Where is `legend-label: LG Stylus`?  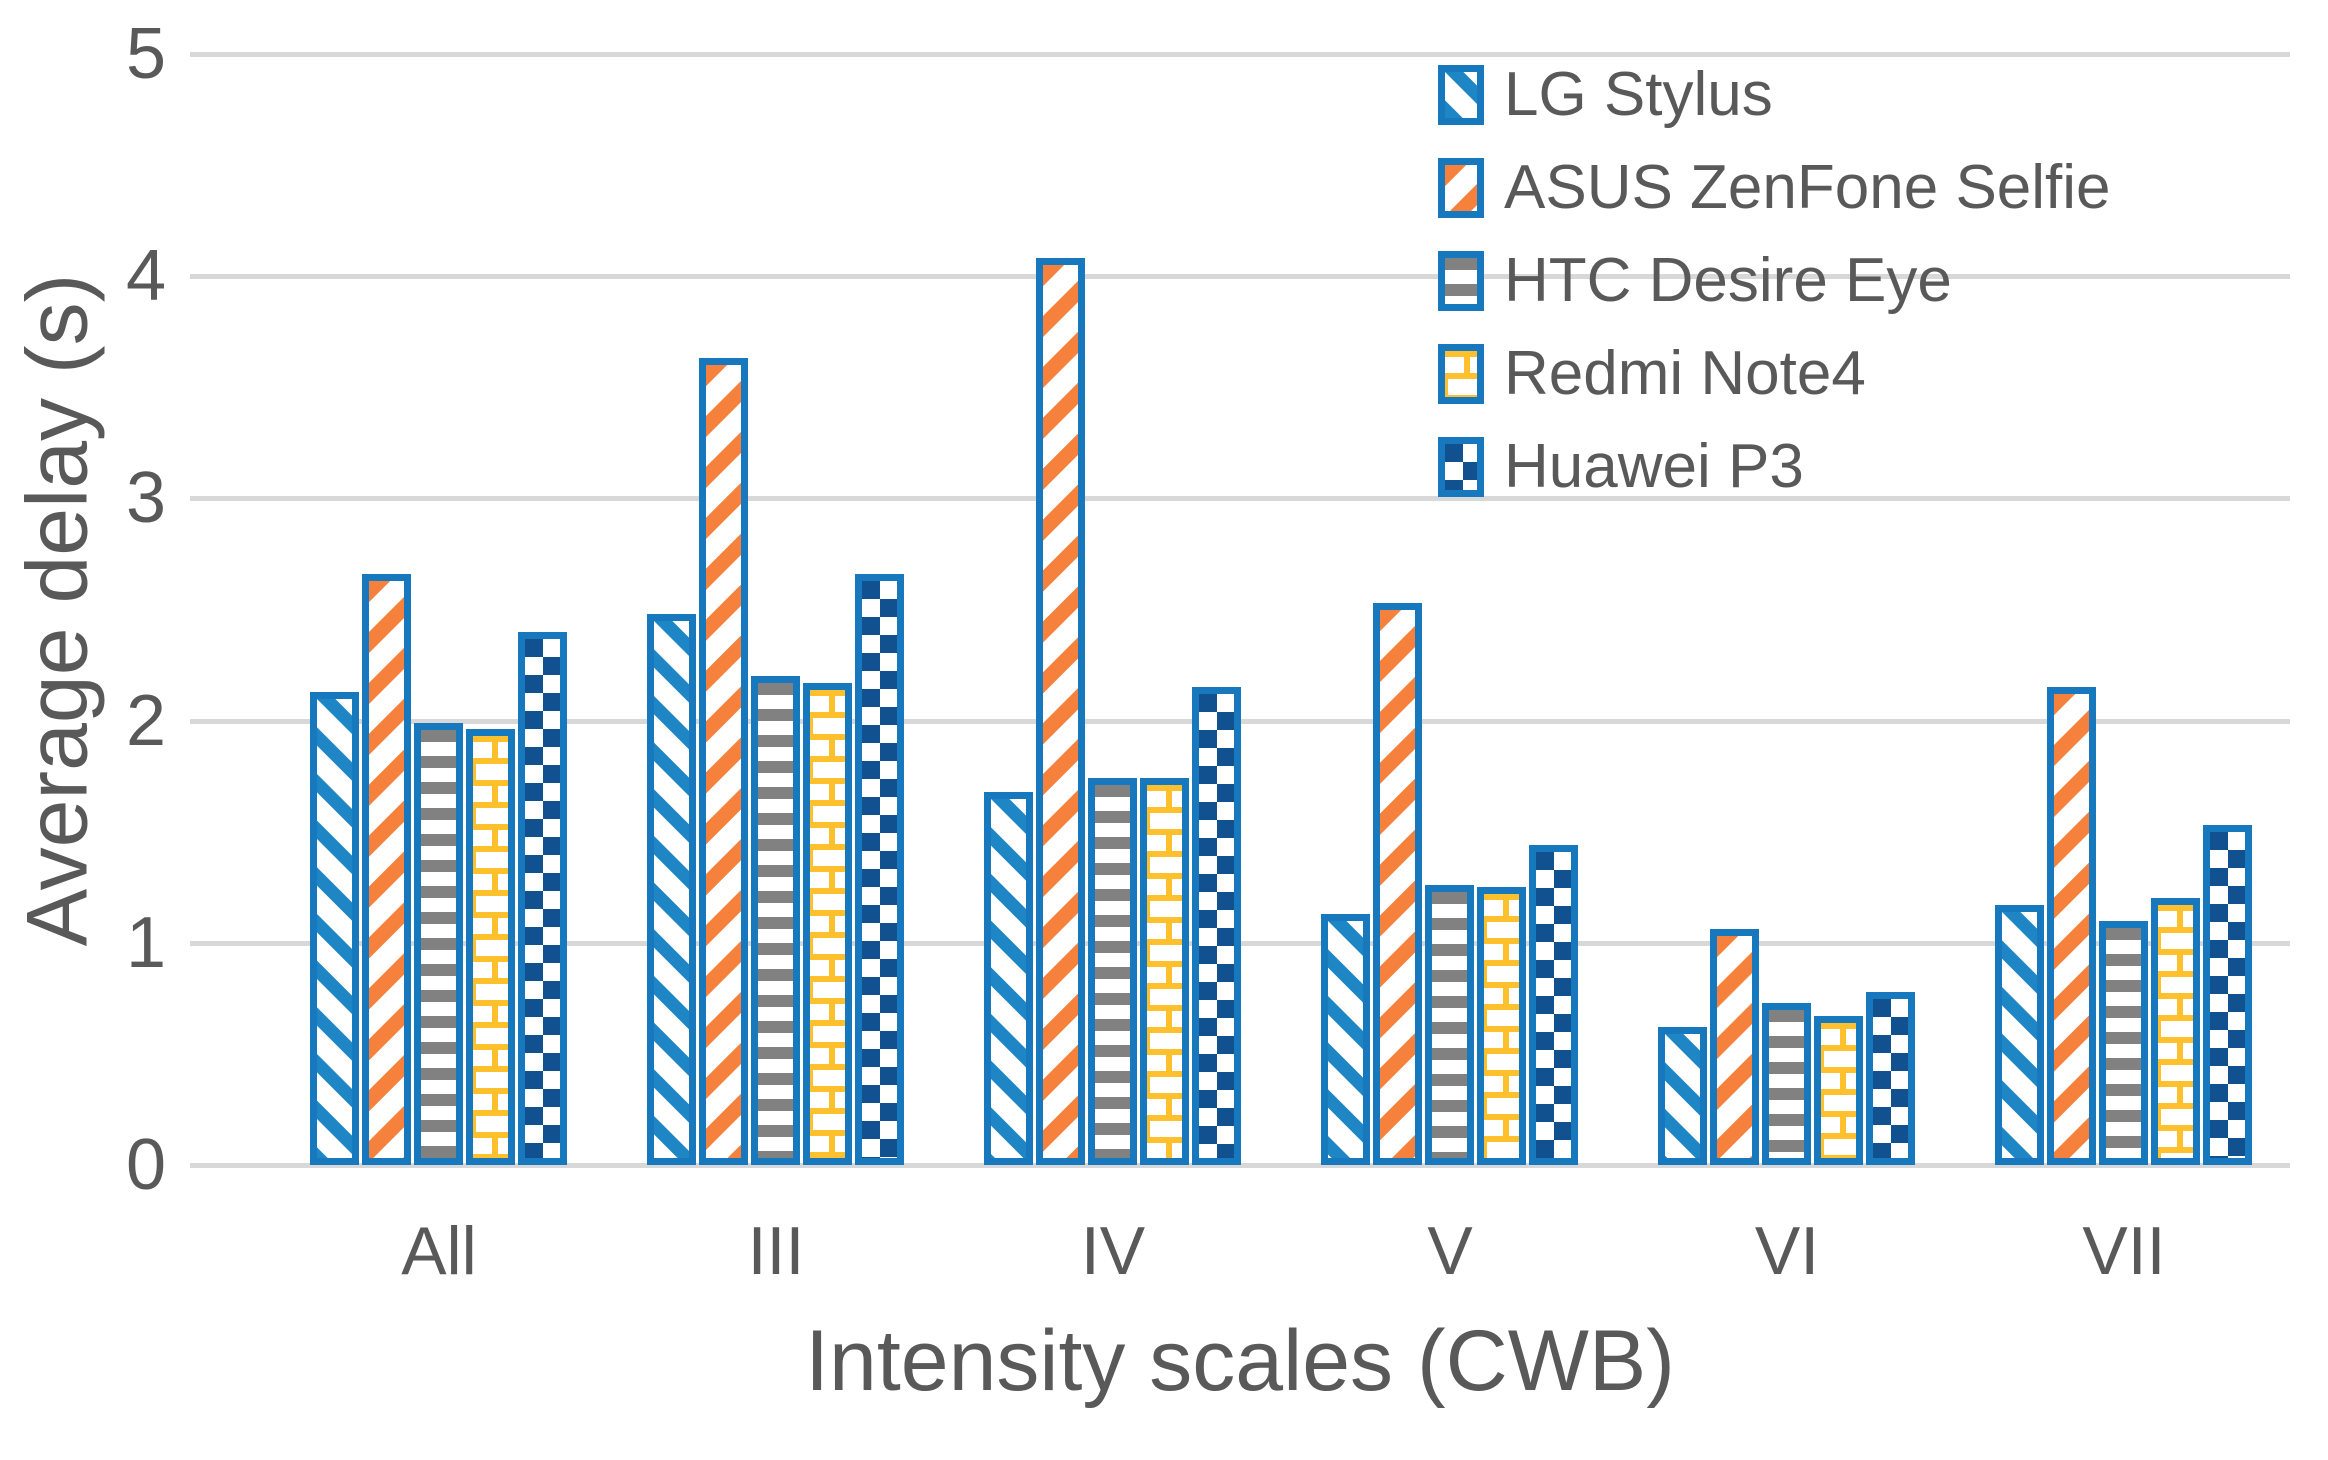
legend-label: LG Stylus is located at coordinates (1638, 94).